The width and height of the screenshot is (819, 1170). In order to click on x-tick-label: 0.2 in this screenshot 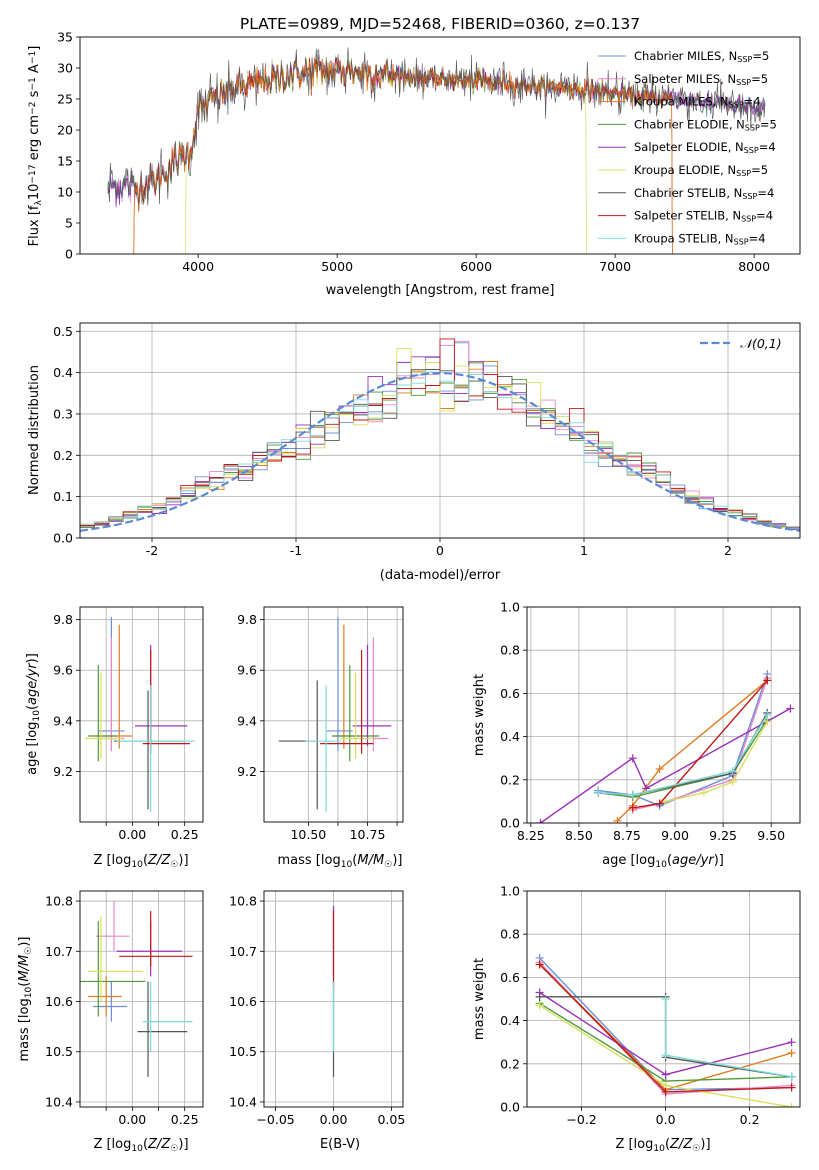, I will do `click(750, 1119)`.